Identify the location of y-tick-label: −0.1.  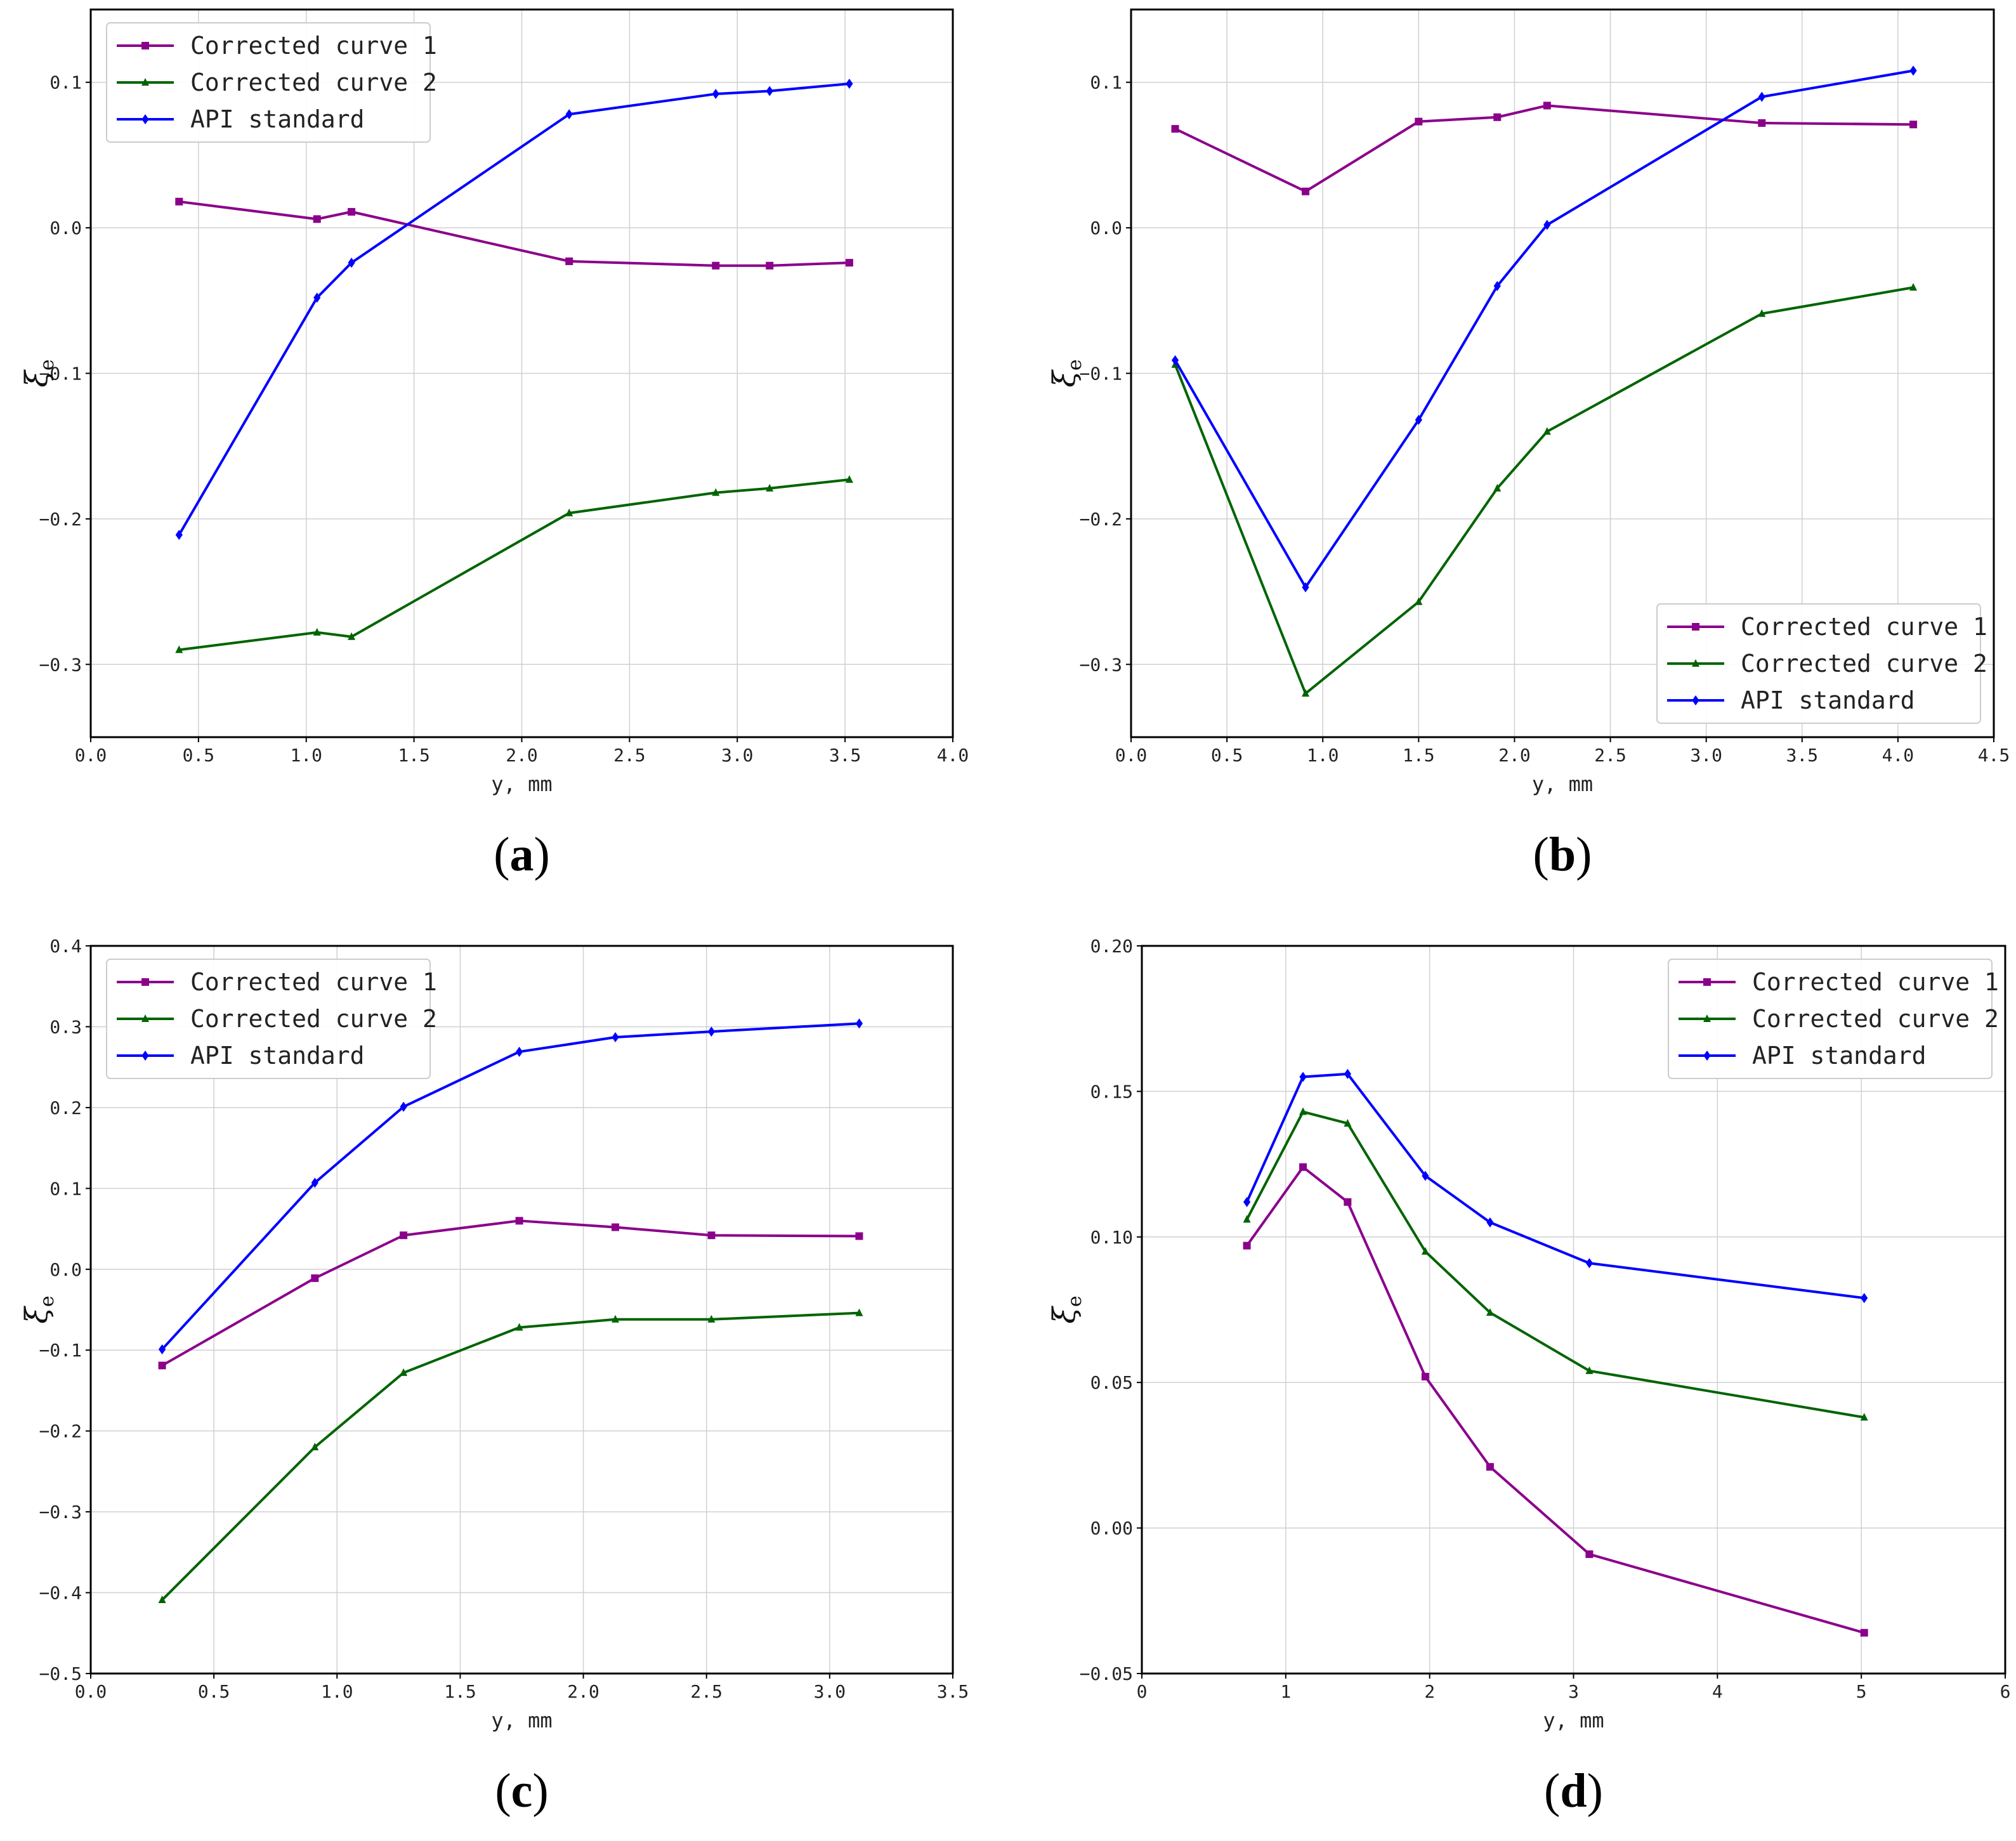
(1101, 374).